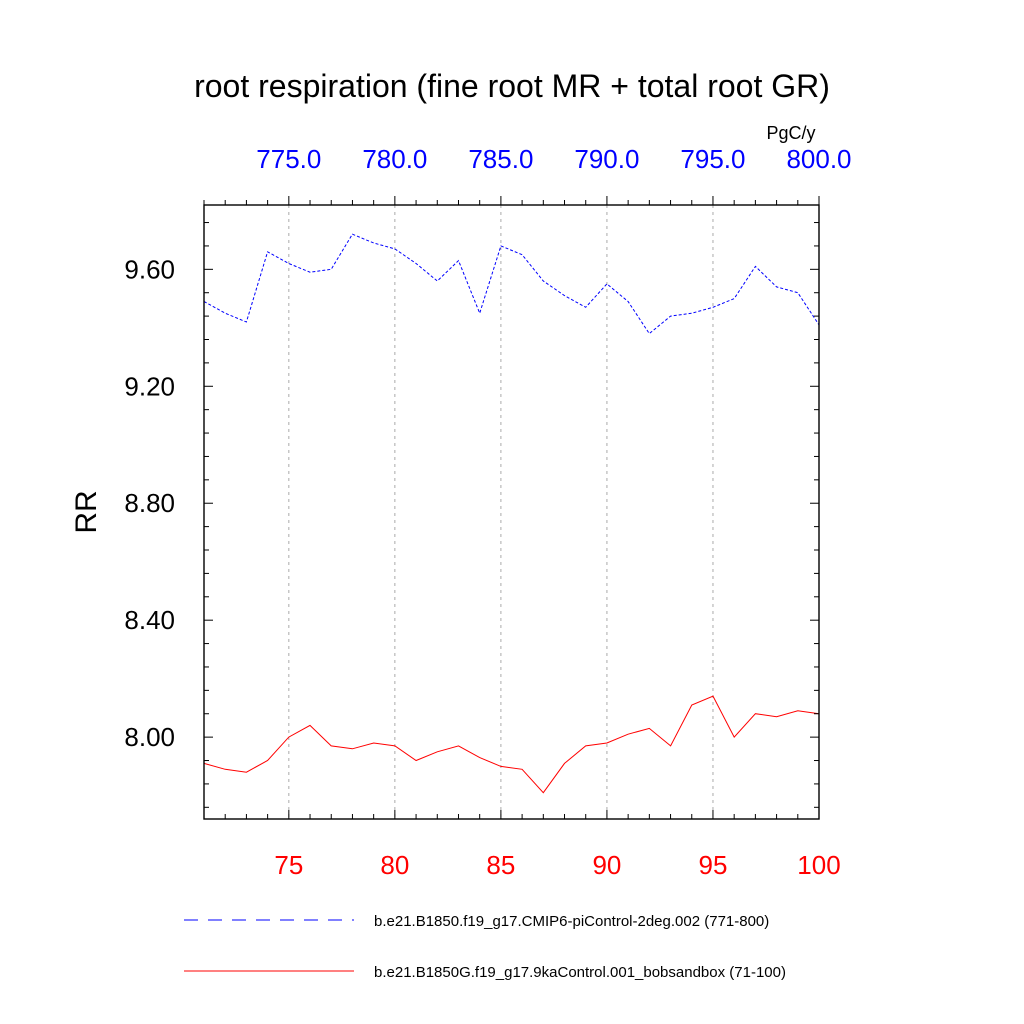  Describe the element at coordinates (818, 159) in the screenshot. I see `x-top-tick-label: 800.0` at that location.